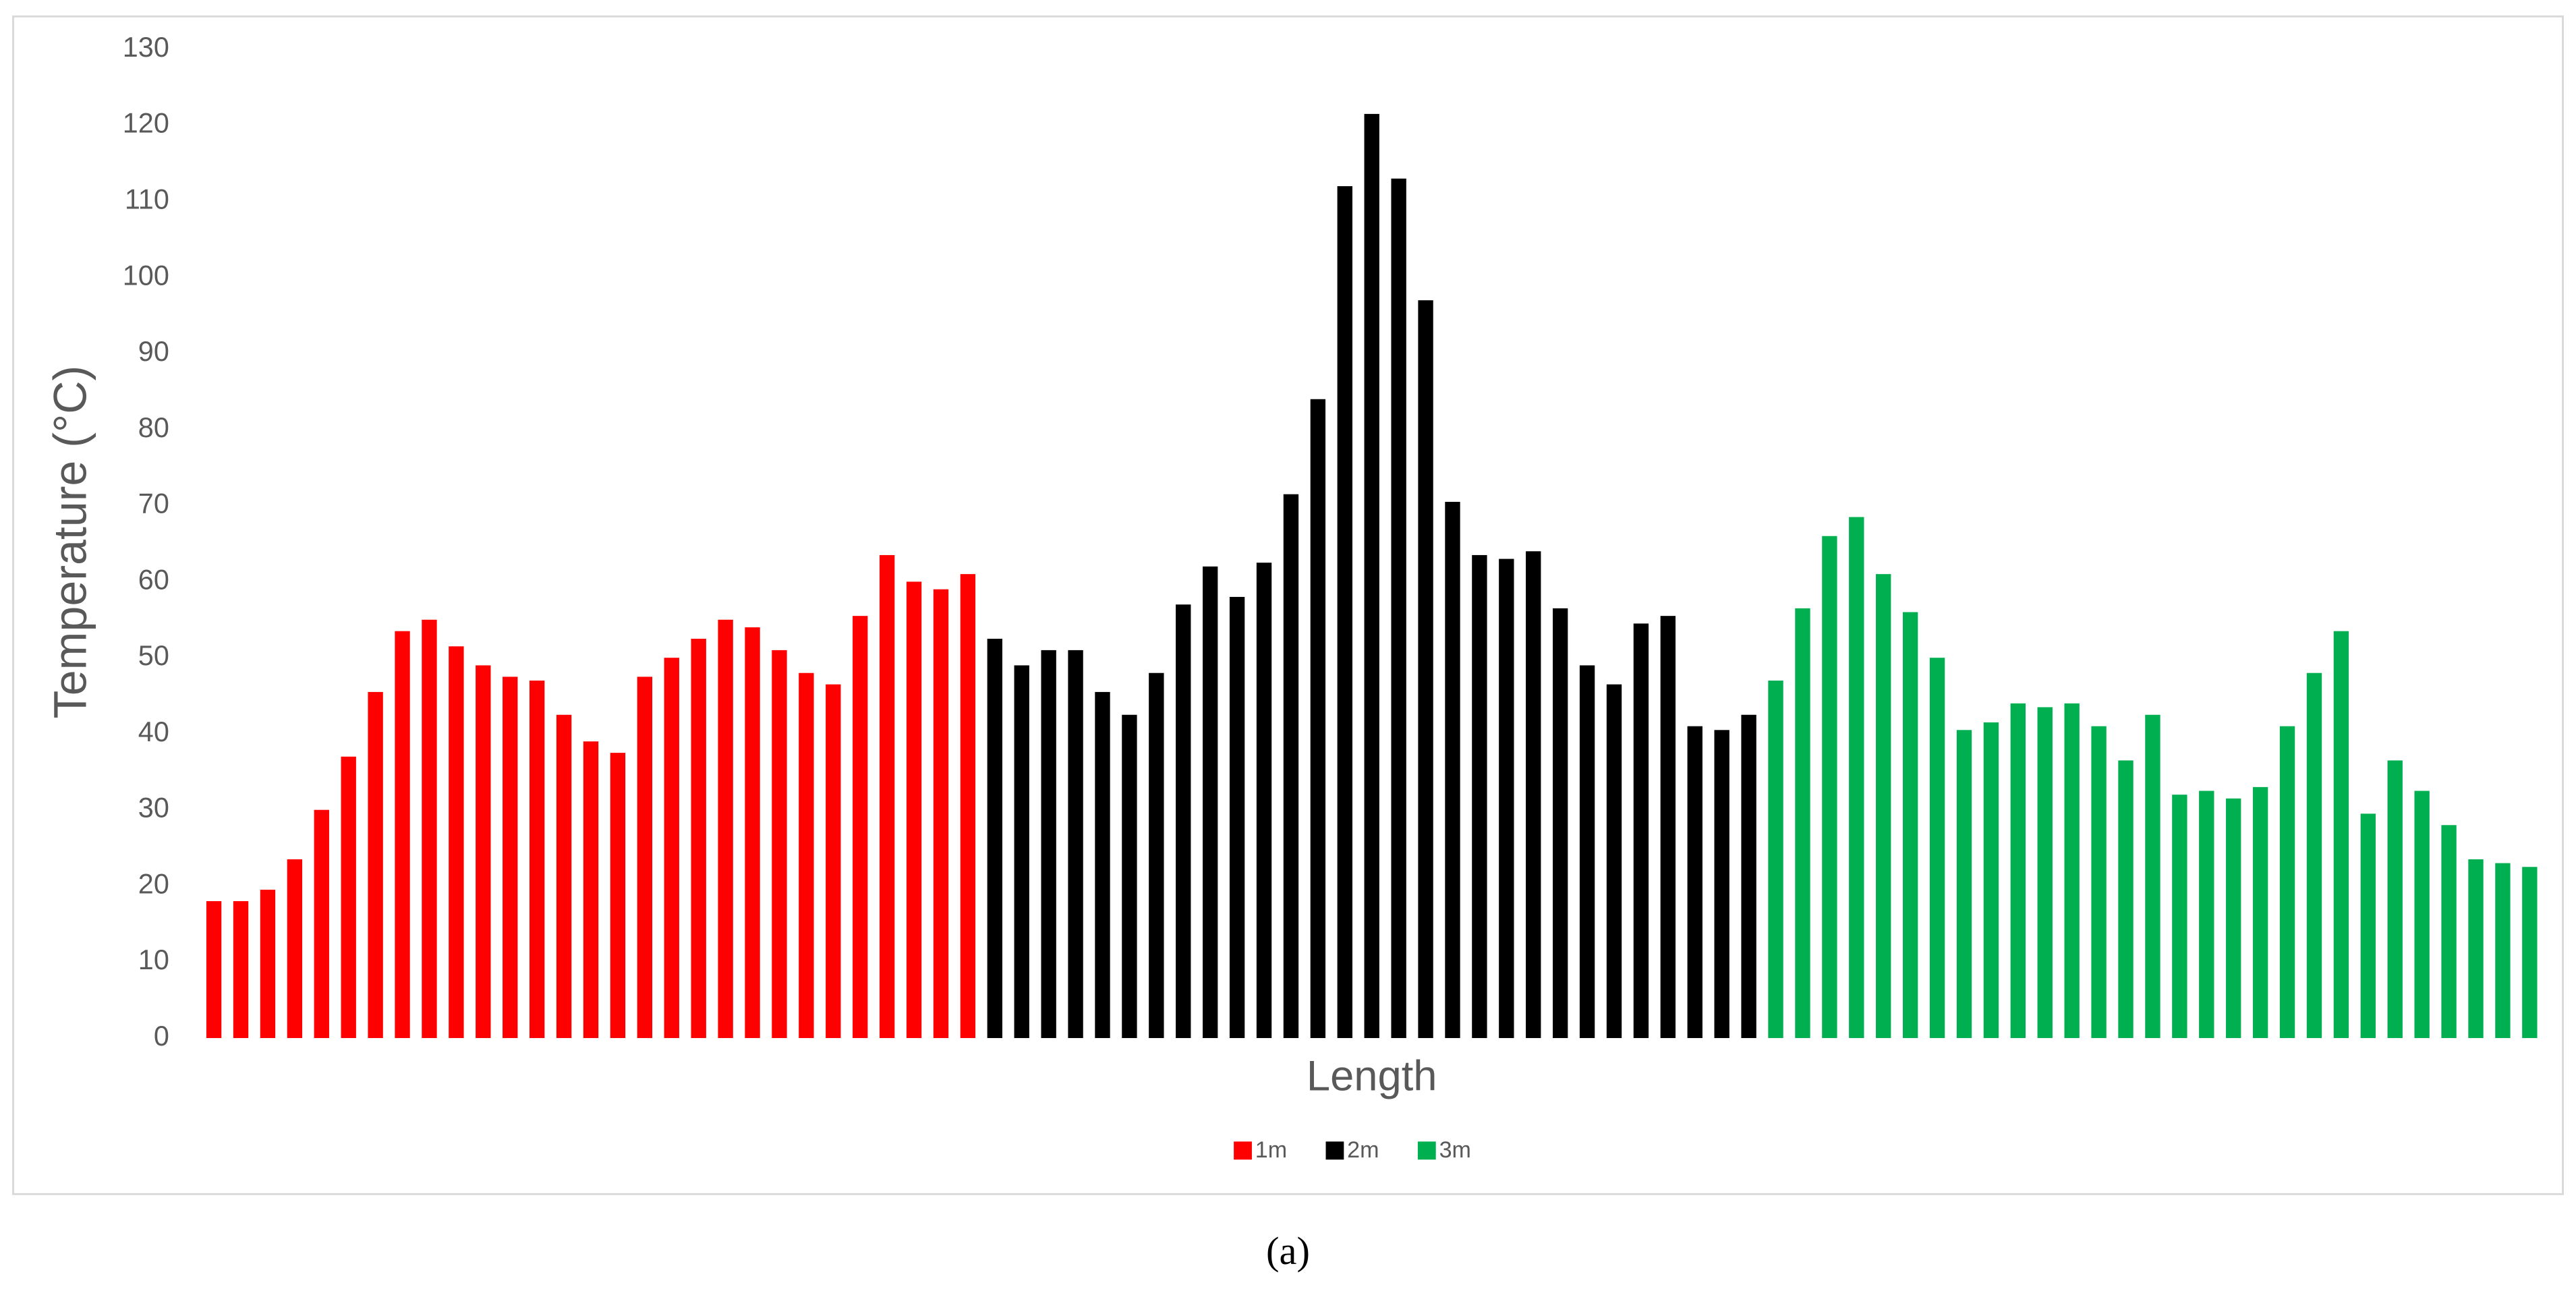 The height and width of the screenshot is (1291, 2576). Describe the element at coordinates (153, 731) in the screenshot. I see `y-tick-label: 40` at that location.